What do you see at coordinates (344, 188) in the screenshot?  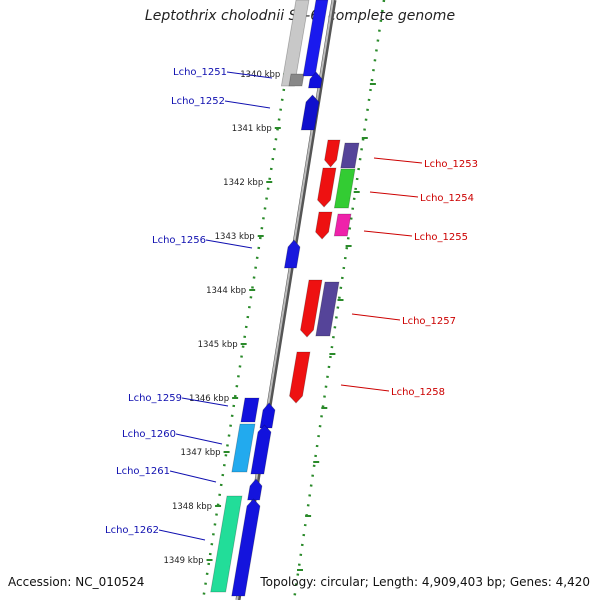 I see `gene-block-lcho-1254b` at bounding box center [344, 188].